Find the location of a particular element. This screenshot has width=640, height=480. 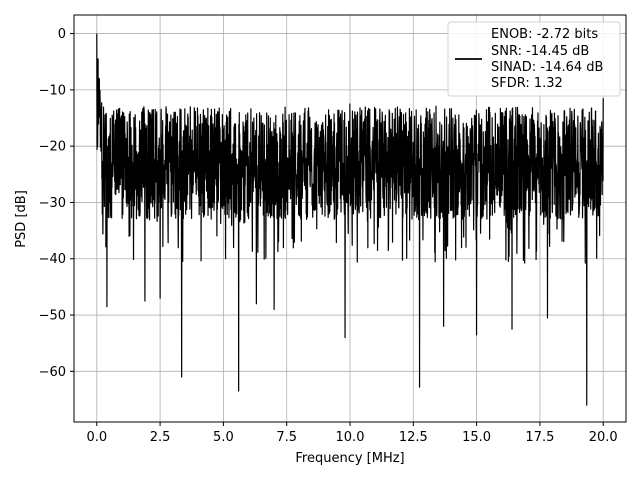

x-tick-label: 12.5 is located at coordinates (413, 437).